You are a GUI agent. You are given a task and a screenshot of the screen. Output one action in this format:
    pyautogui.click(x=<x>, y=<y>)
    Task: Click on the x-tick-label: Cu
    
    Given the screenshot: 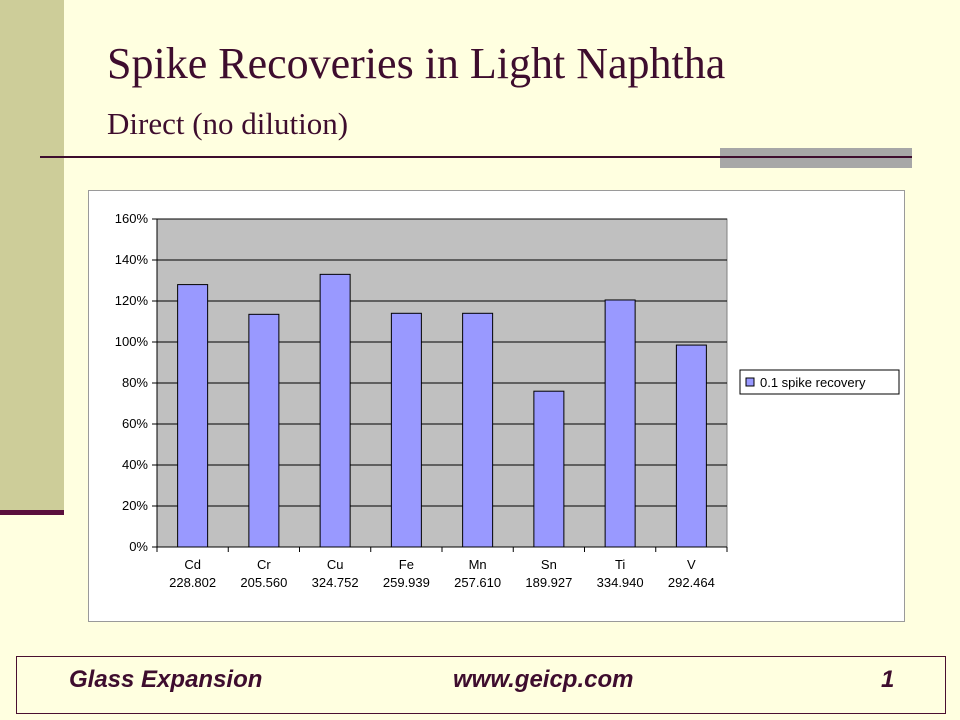 What is the action you would take?
    pyautogui.click(x=335, y=564)
    